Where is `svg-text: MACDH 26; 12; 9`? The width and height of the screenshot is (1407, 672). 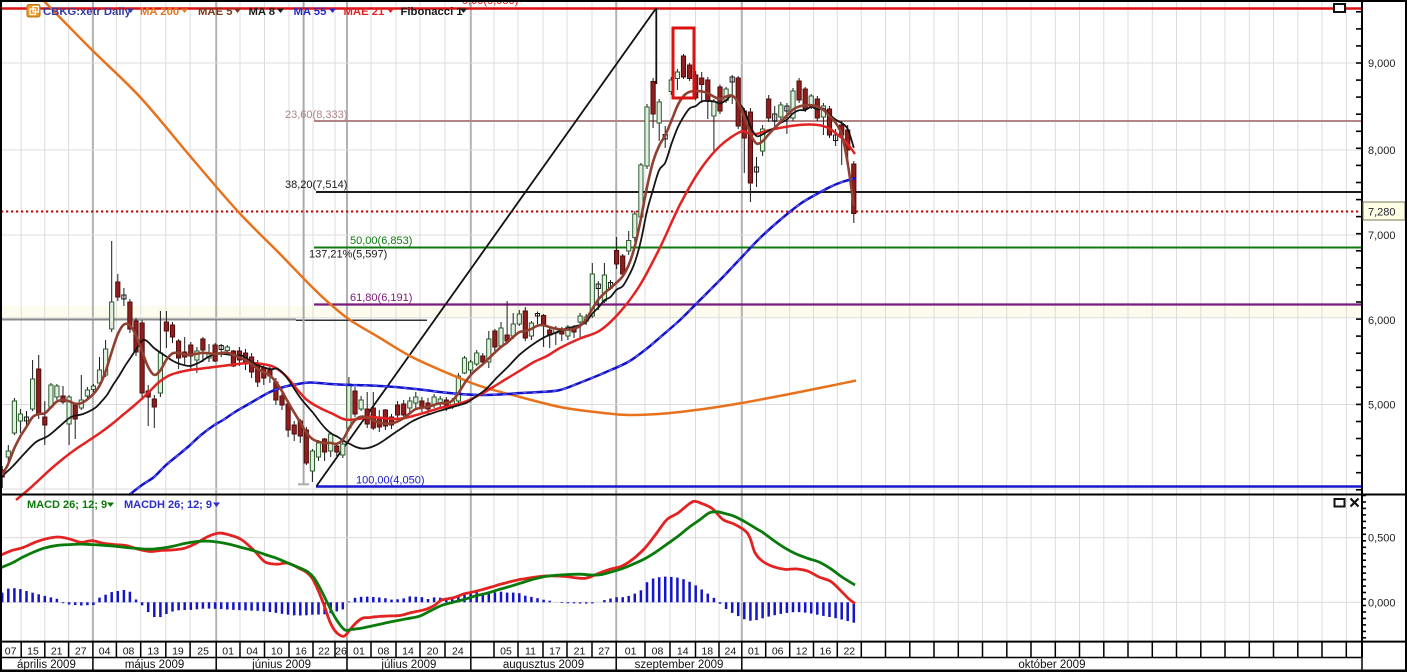 svg-text: MACDH 26; 12; 9 is located at coordinates (168, 505).